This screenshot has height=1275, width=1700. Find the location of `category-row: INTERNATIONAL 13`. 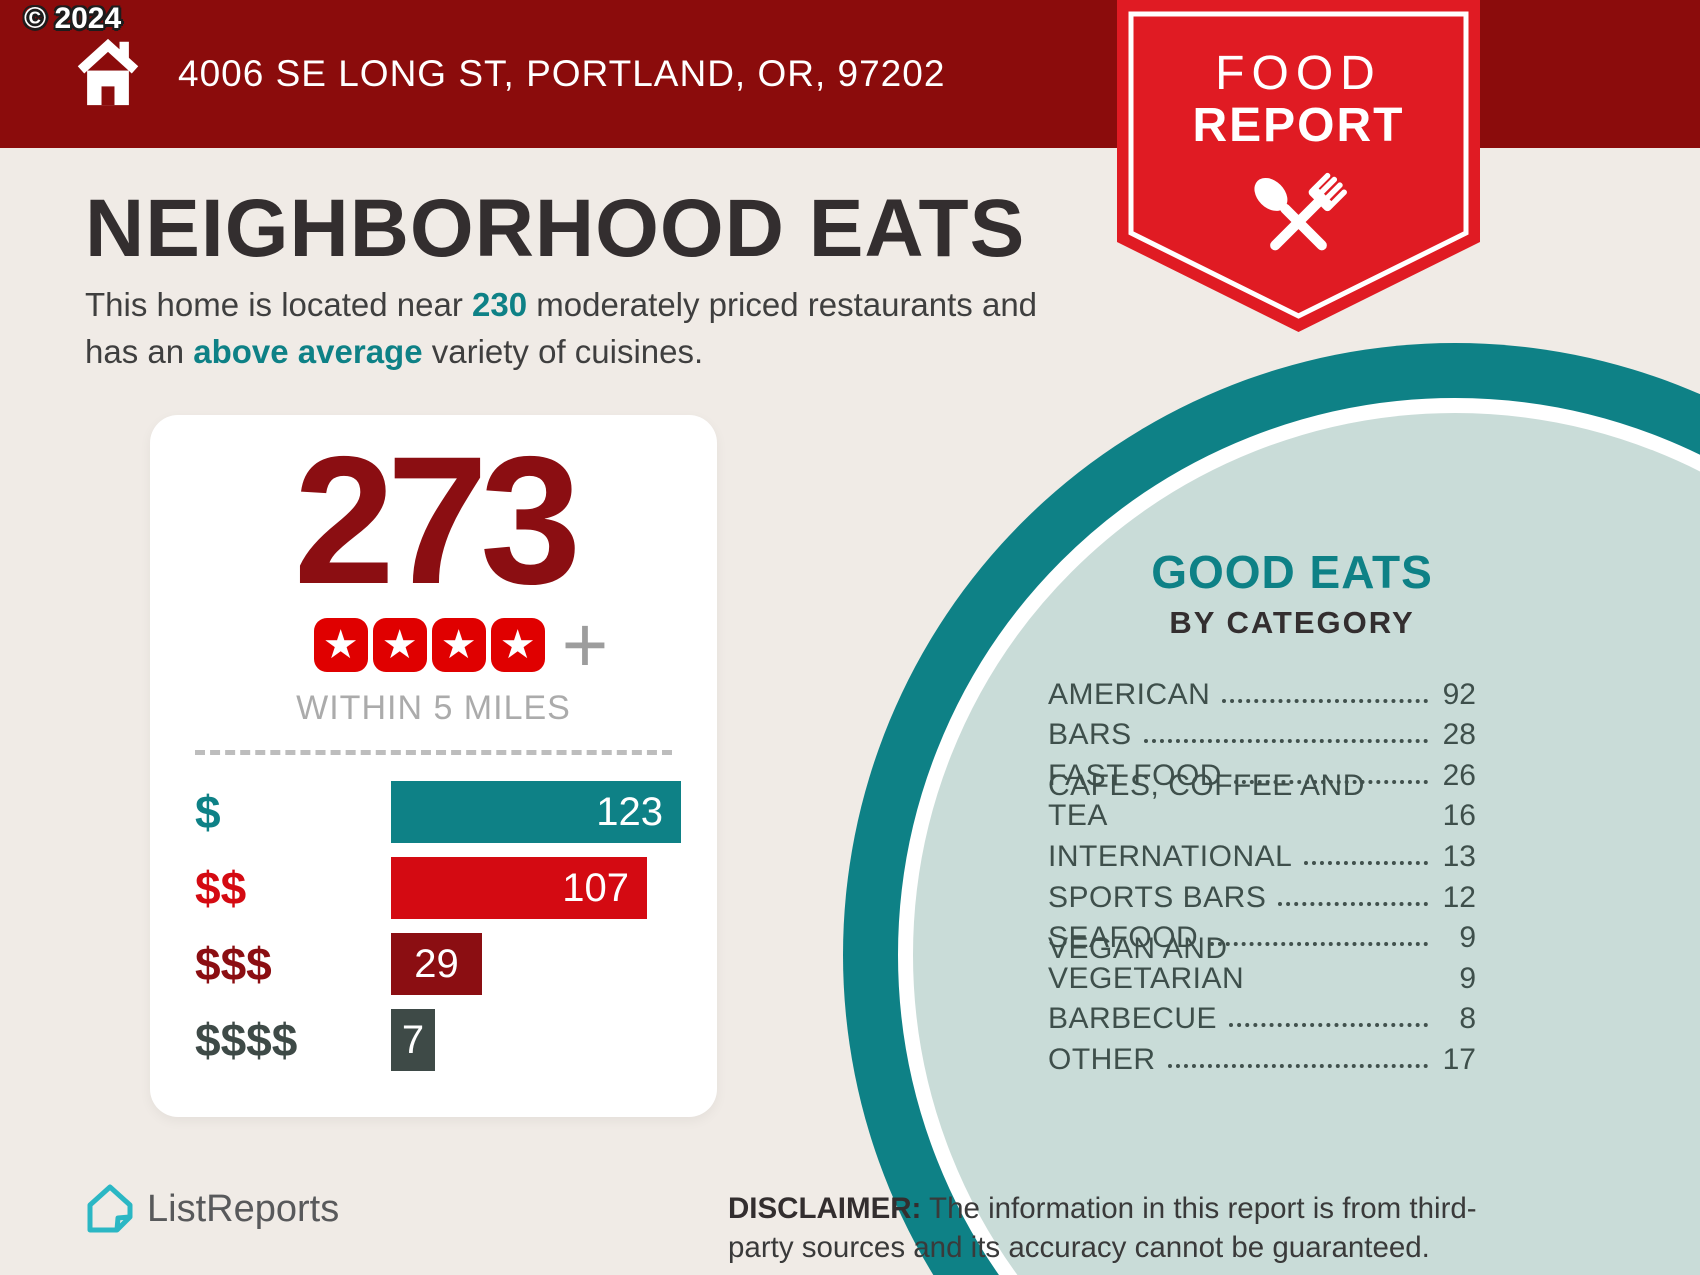

category-row: INTERNATIONAL 13 is located at coordinates (1262, 851).